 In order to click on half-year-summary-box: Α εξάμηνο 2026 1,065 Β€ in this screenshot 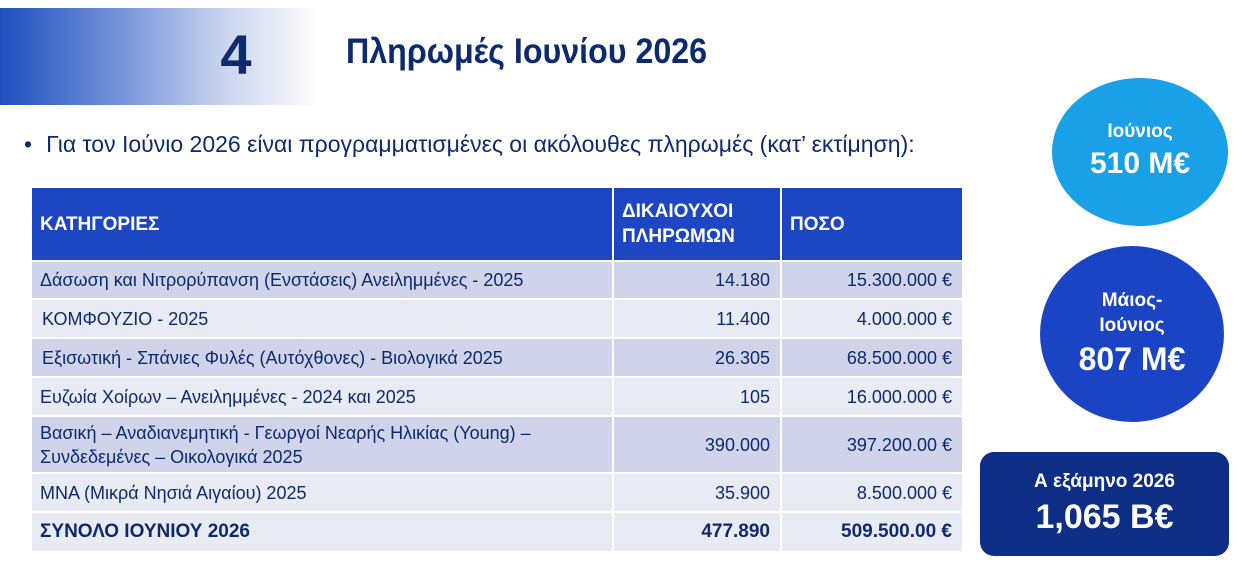, I will do `click(1104, 504)`.